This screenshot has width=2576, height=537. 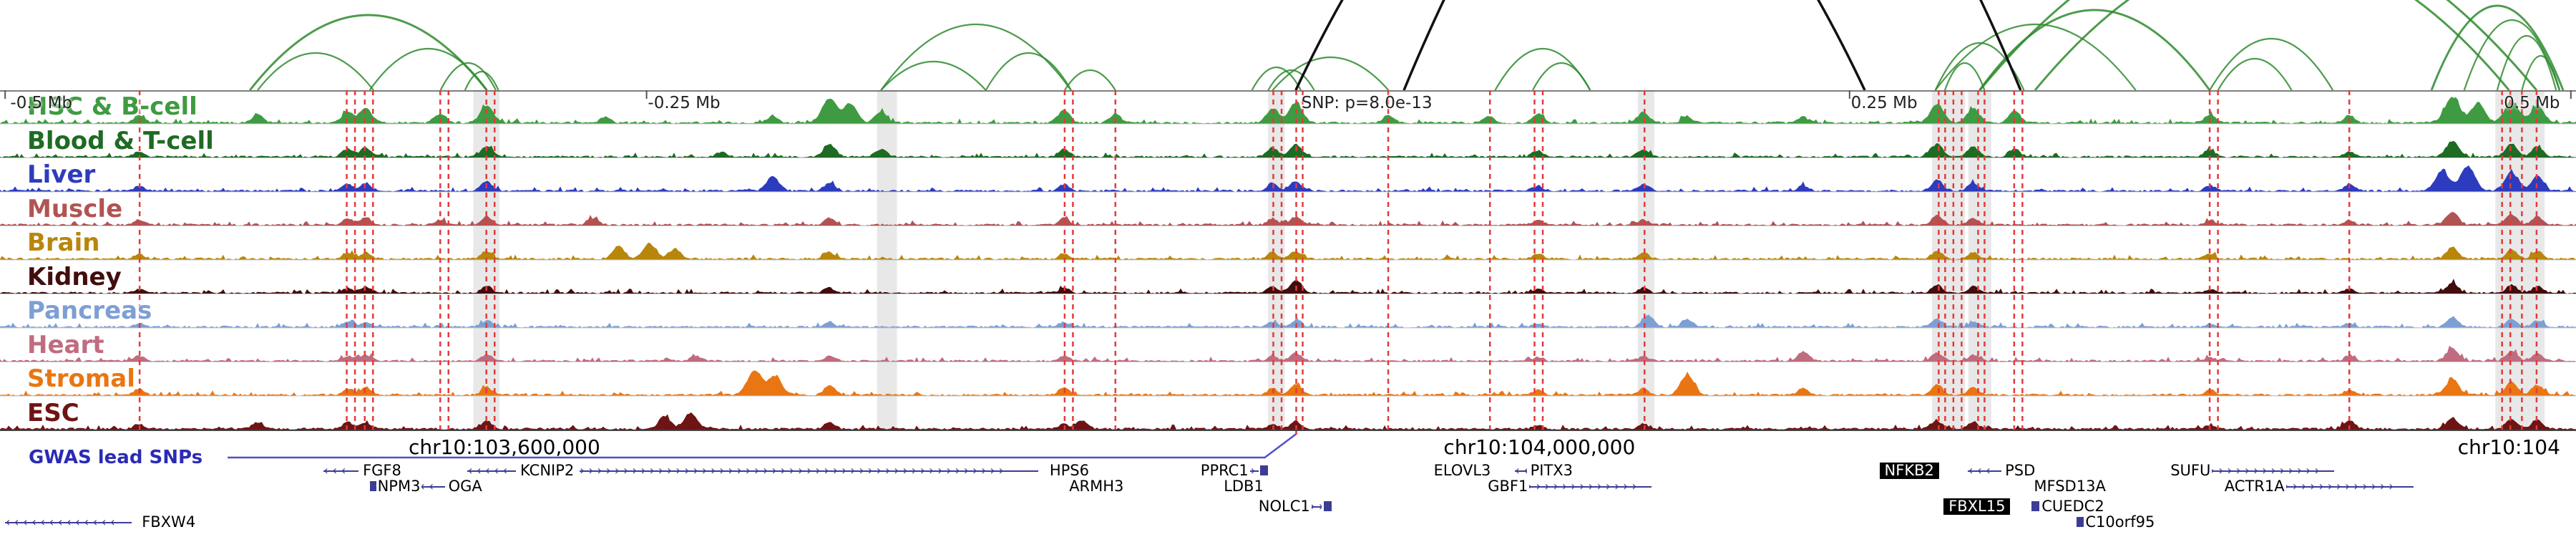 What do you see at coordinates (1539, 447) in the screenshot?
I see `coordinate-label-center: chr10:104,000,000` at bounding box center [1539, 447].